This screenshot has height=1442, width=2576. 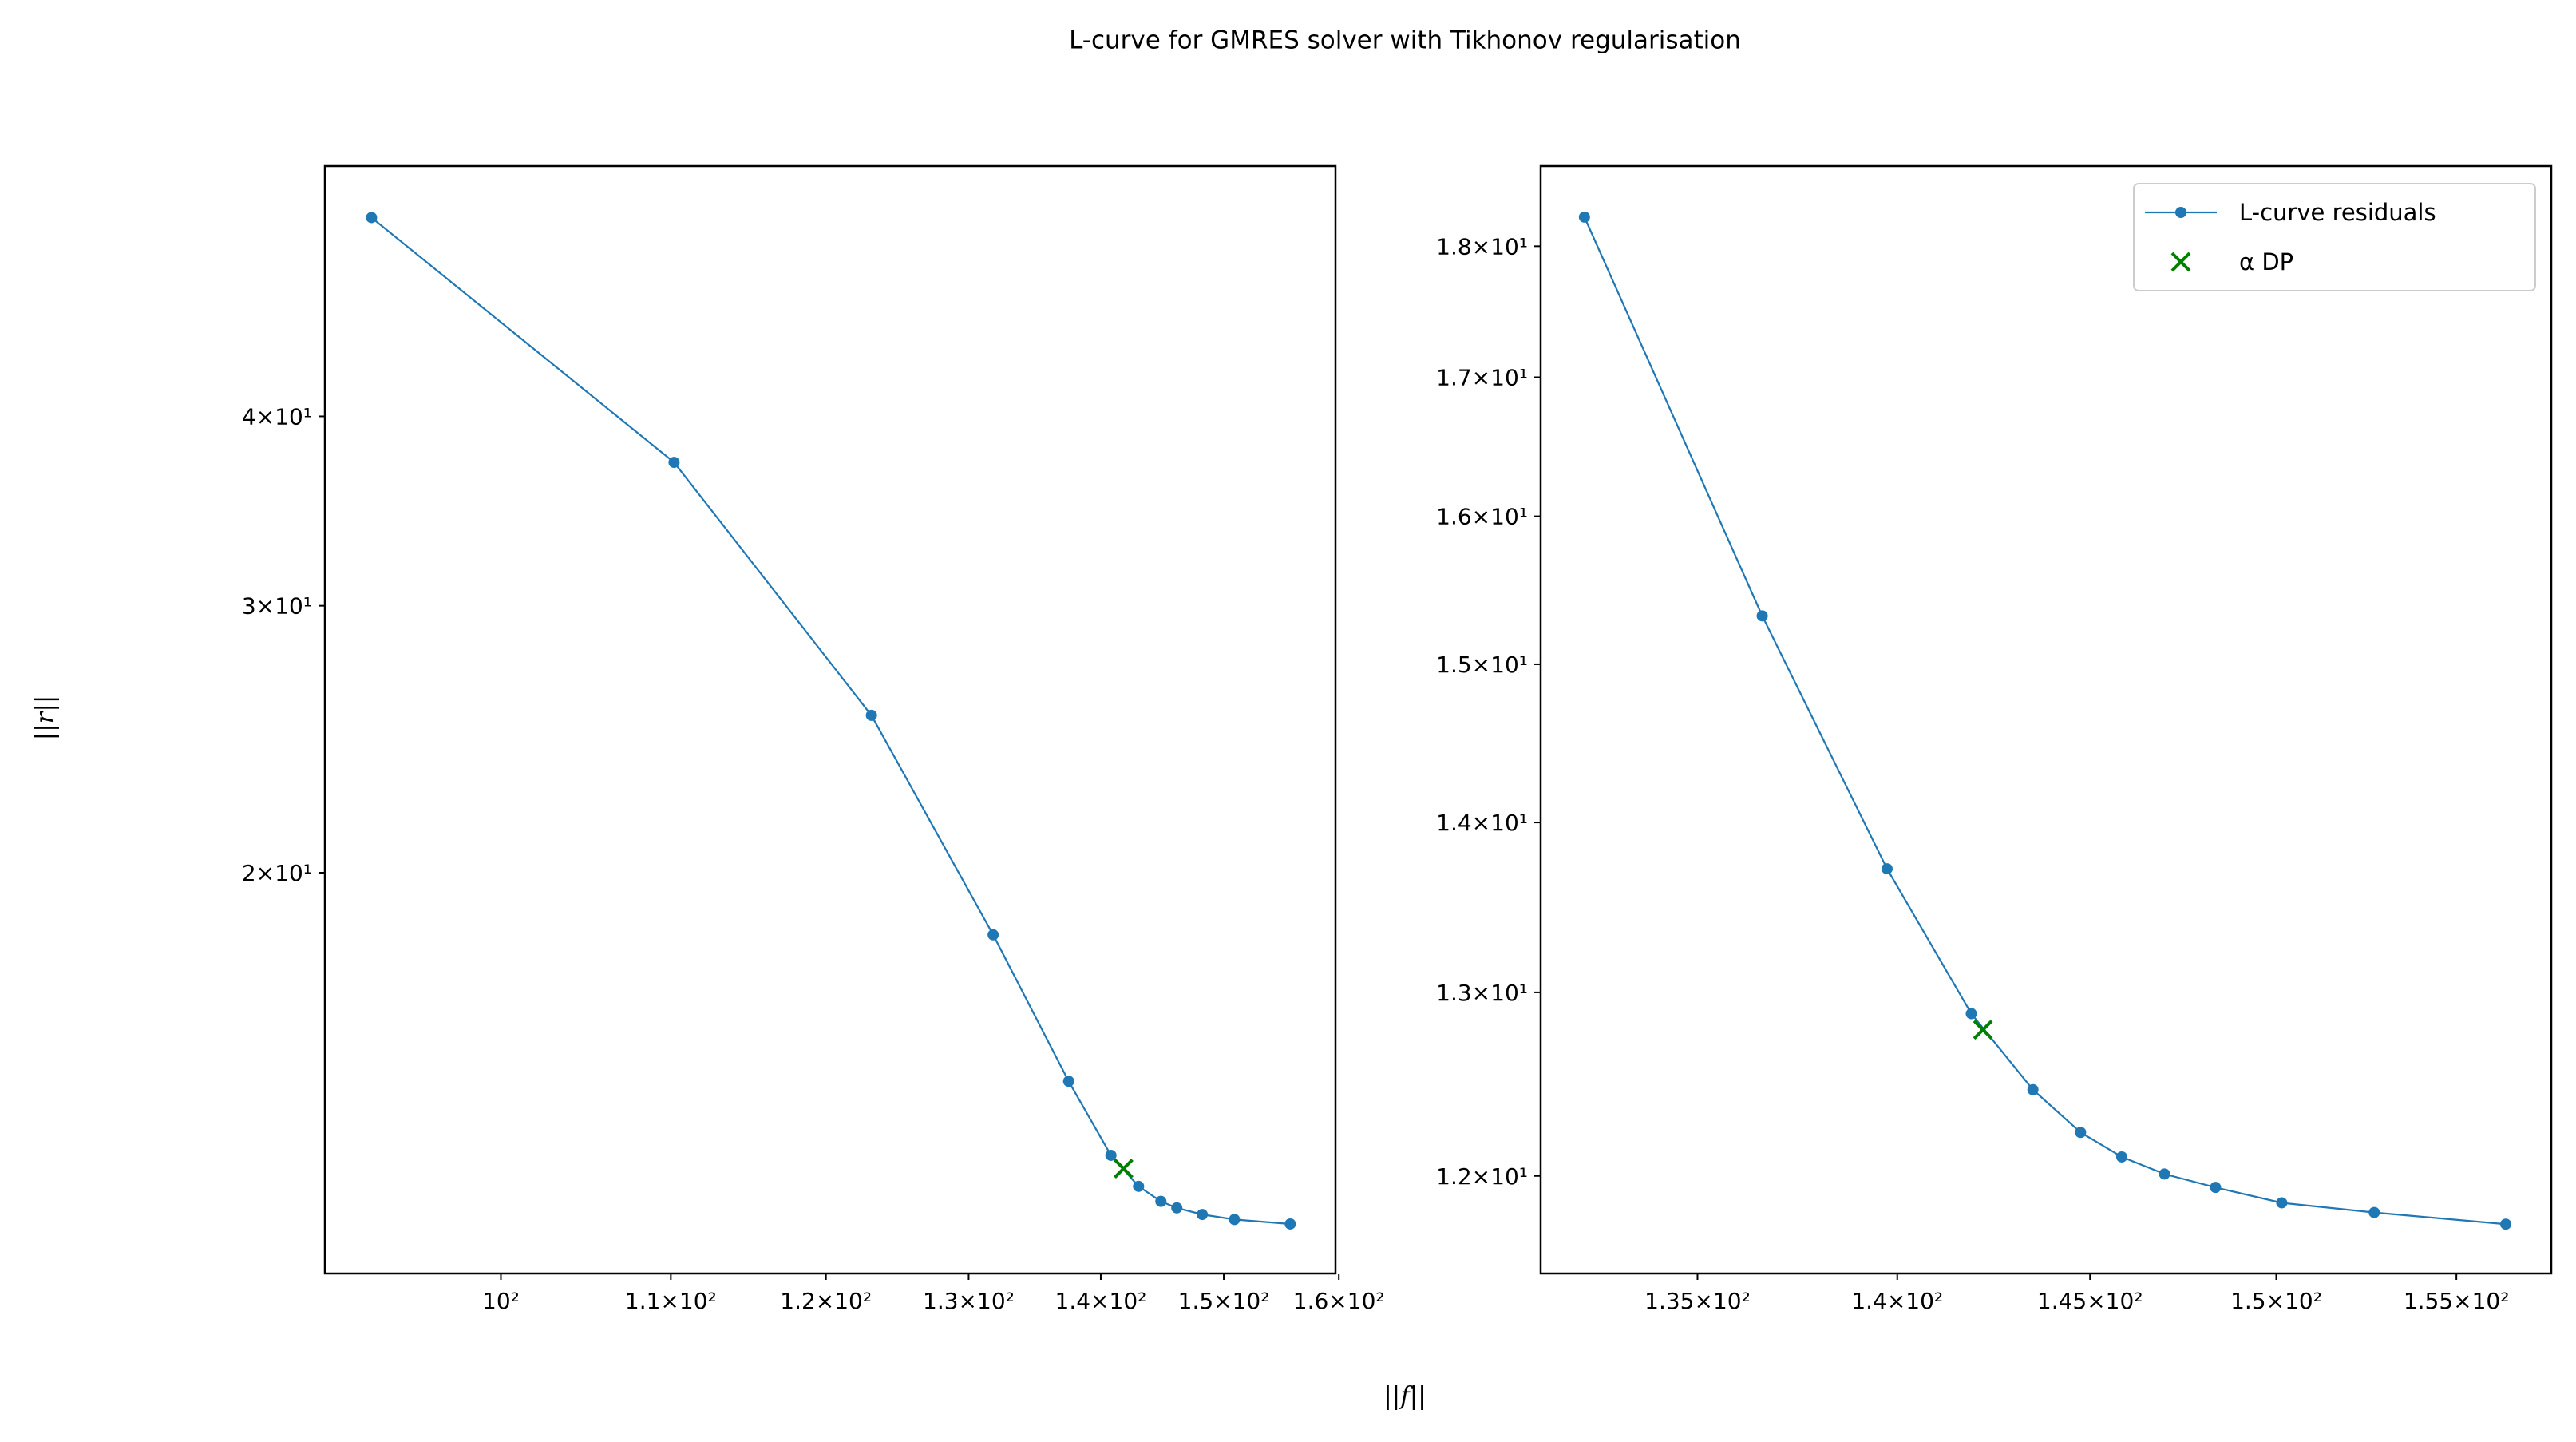 I want to click on y-axis-label: ||r||, so click(x=45, y=718).